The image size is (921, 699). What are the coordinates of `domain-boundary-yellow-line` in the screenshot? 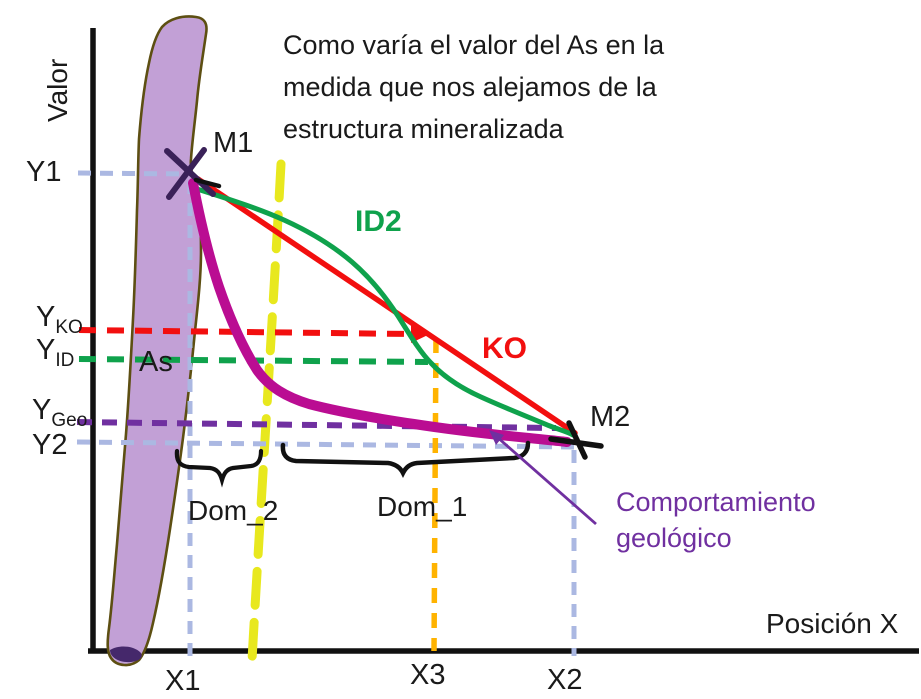 It's located at (266, 412).